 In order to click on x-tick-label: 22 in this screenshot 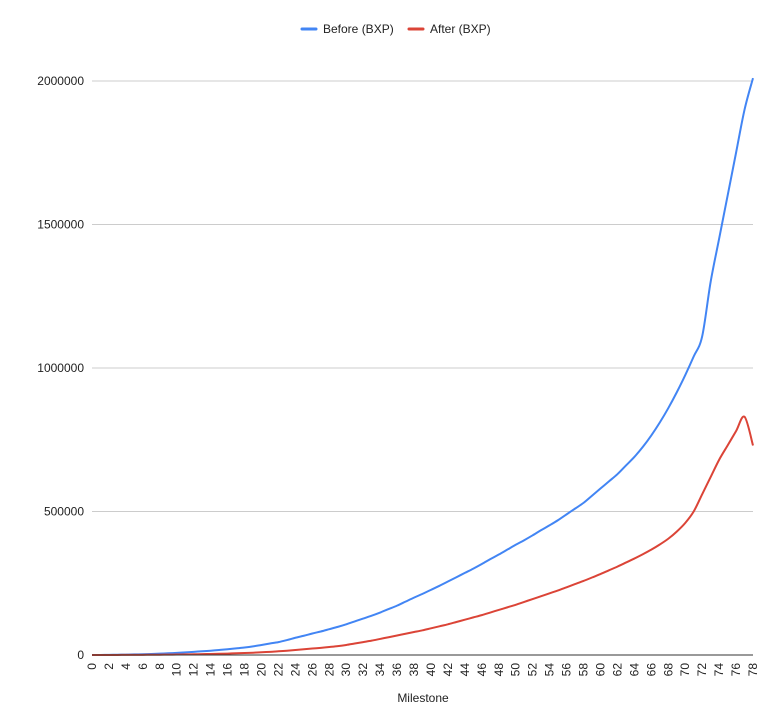, I will do `click(278, 670)`.